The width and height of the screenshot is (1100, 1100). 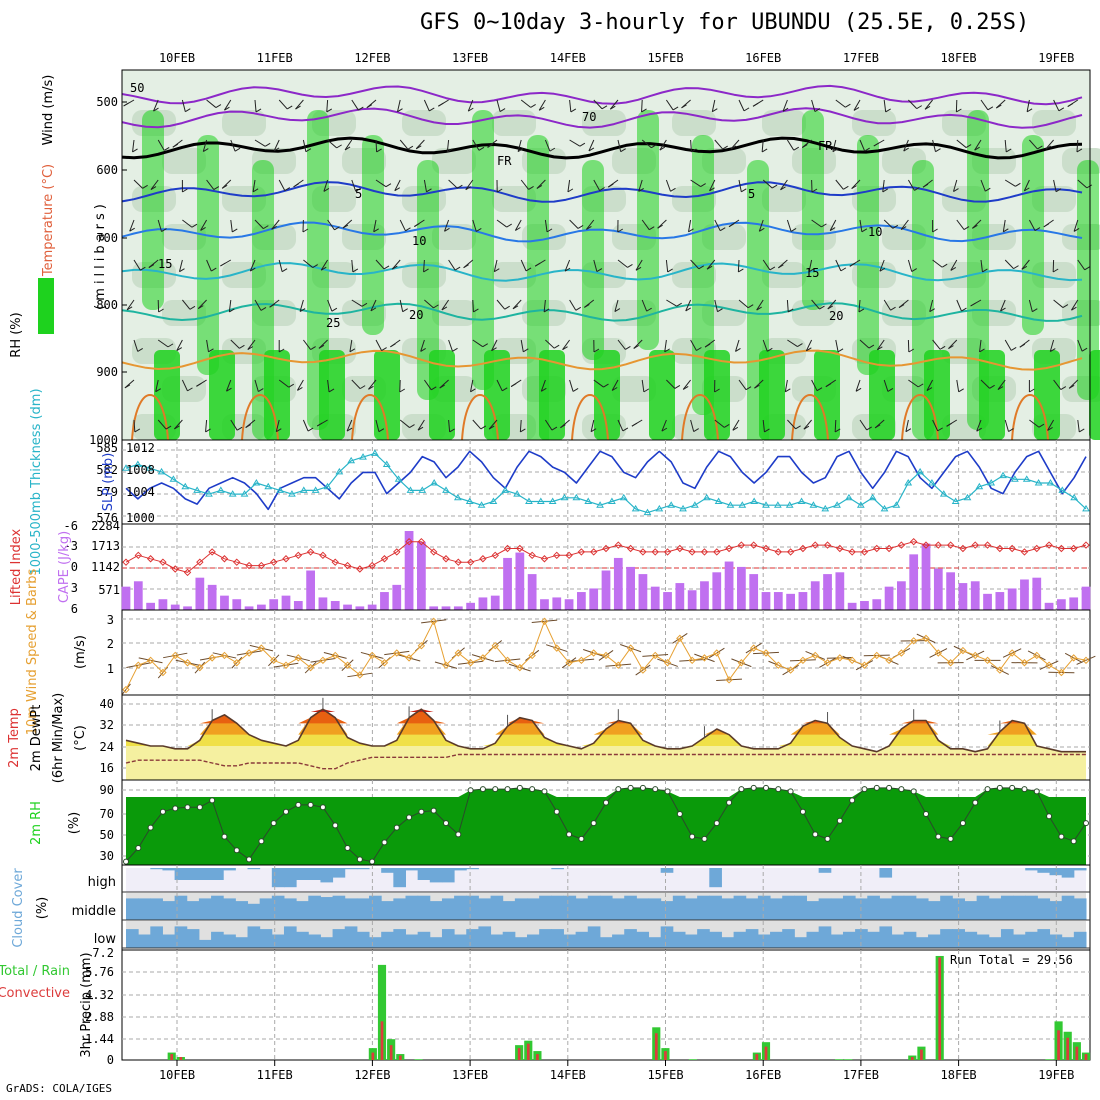 What do you see at coordinates (861, 1075) in the screenshot?
I see `date-label-bottom: 17FEB` at bounding box center [861, 1075].